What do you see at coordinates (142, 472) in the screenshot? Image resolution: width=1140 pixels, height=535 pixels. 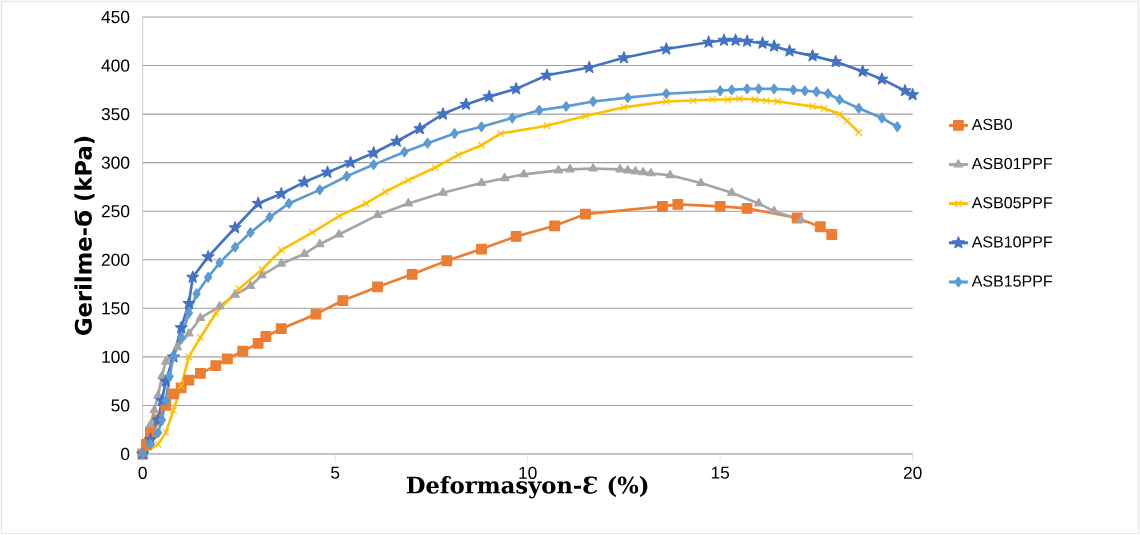 I see `x-tick-label: 0` at bounding box center [142, 472].